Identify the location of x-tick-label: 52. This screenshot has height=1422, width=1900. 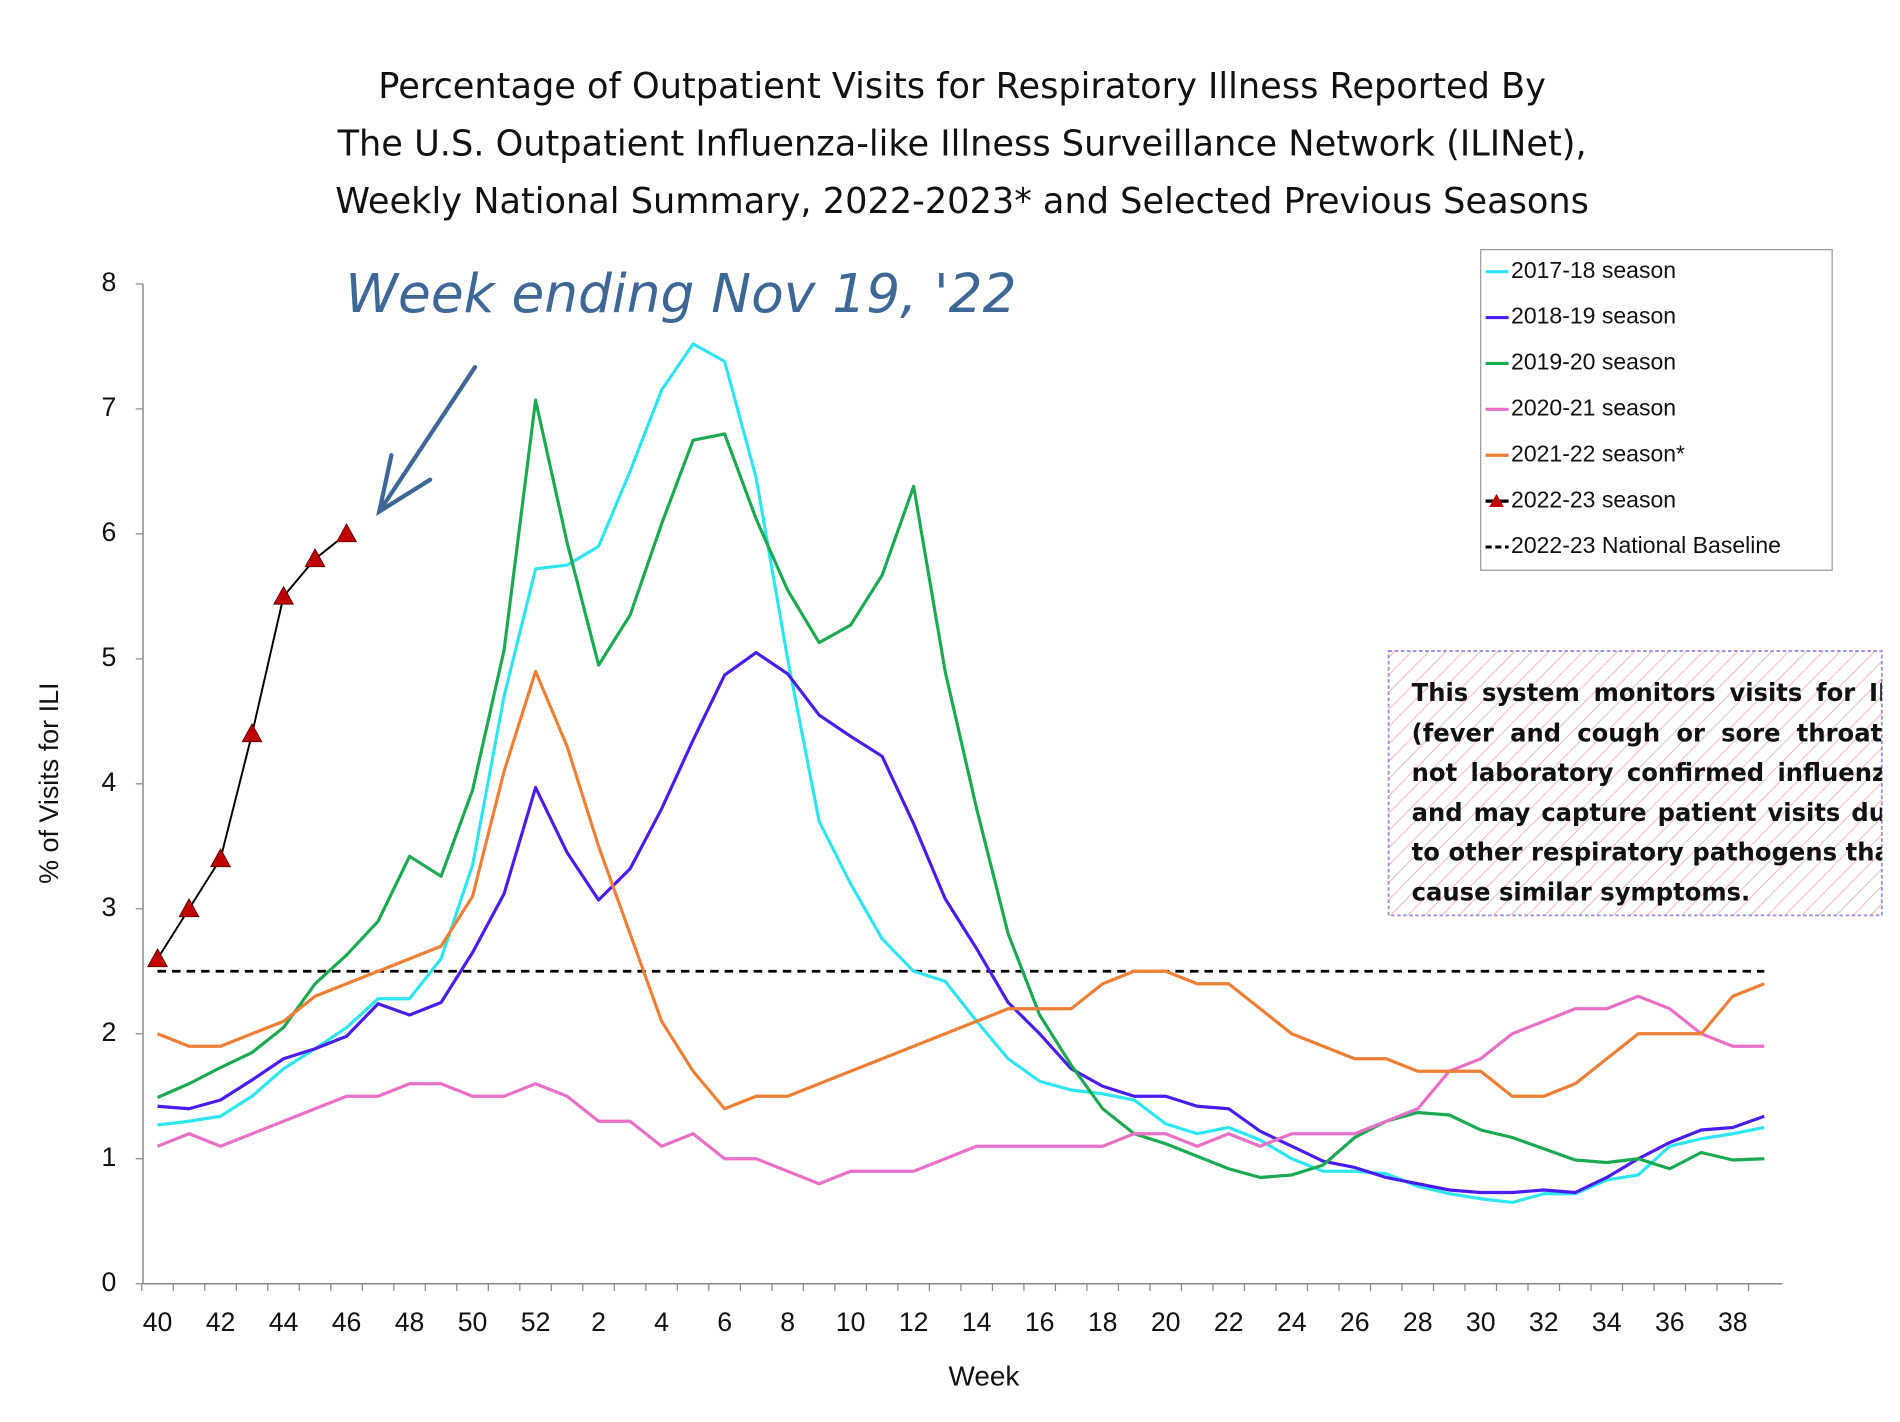
(536, 1322).